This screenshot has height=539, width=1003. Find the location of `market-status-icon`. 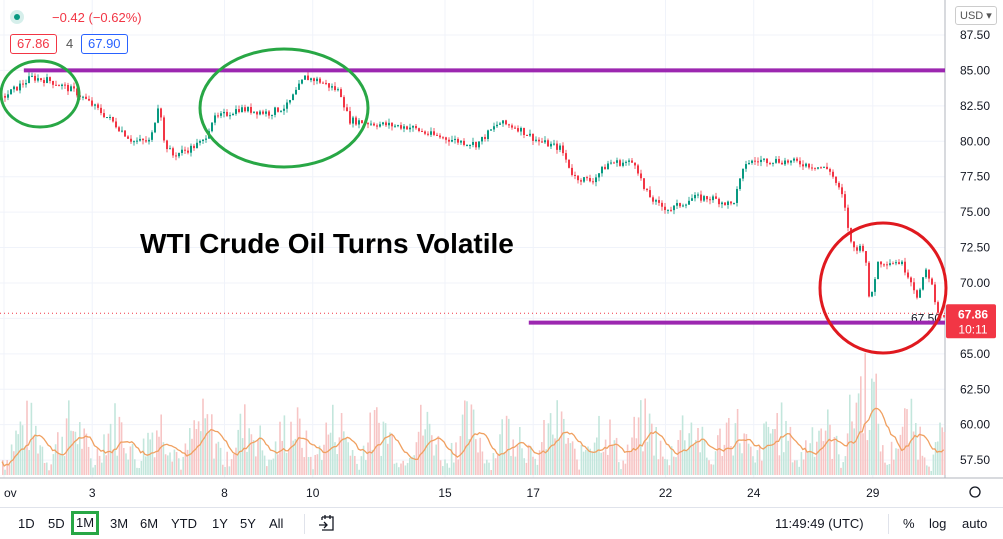

market-status-icon is located at coordinates (17, 17).